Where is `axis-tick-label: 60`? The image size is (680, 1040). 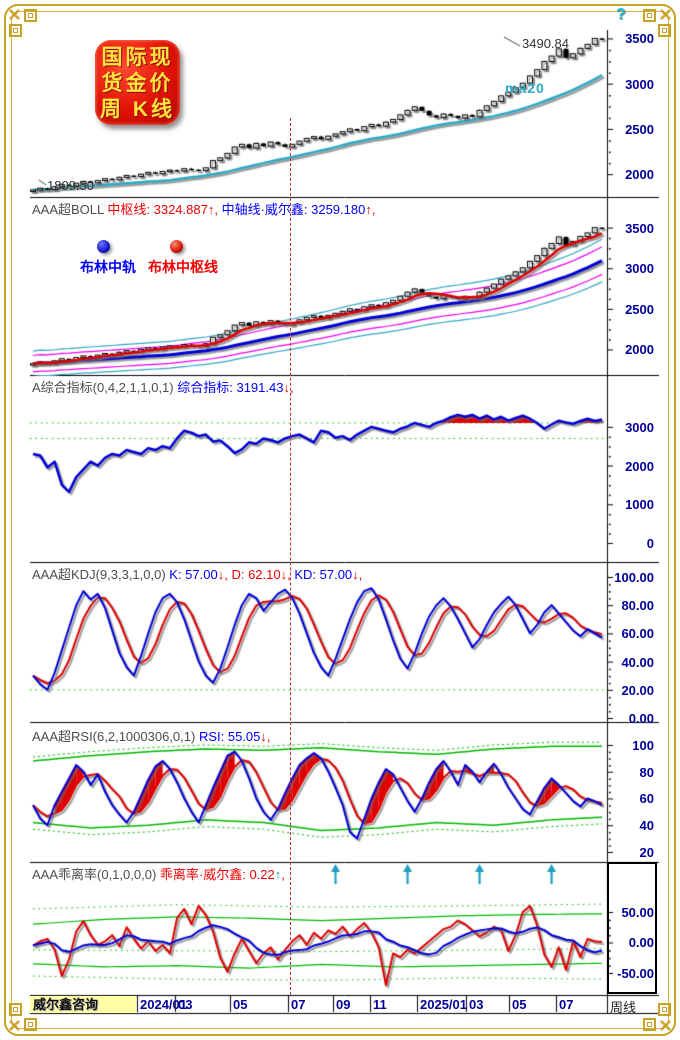 axis-tick-label: 60 is located at coordinates (646, 799).